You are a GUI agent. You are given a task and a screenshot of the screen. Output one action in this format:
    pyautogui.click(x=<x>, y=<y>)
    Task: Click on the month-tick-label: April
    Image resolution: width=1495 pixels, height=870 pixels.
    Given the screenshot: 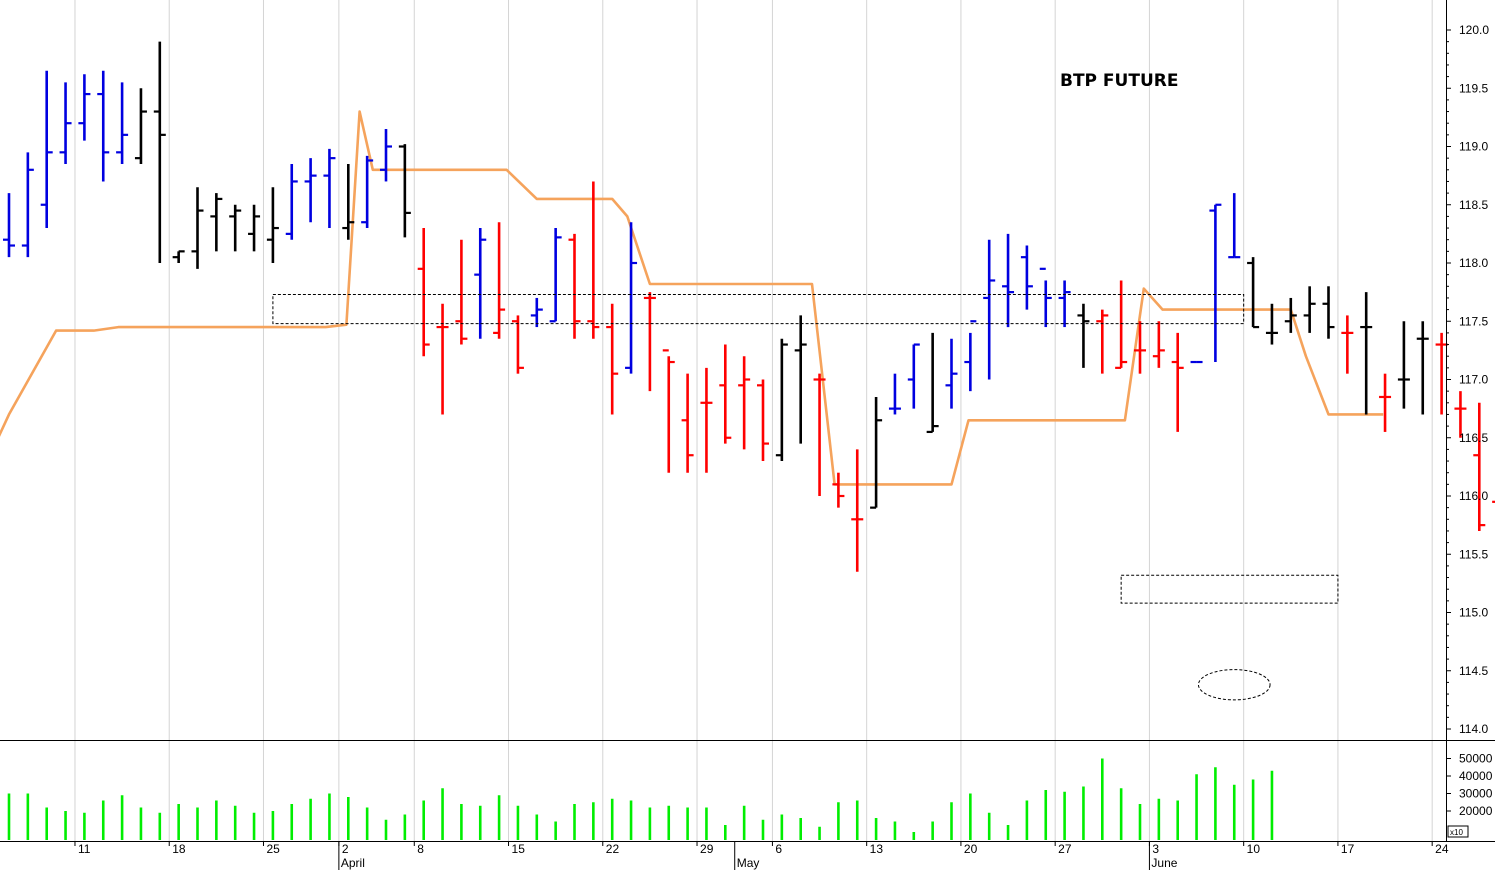 What is the action you would take?
    pyautogui.click(x=353, y=863)
    